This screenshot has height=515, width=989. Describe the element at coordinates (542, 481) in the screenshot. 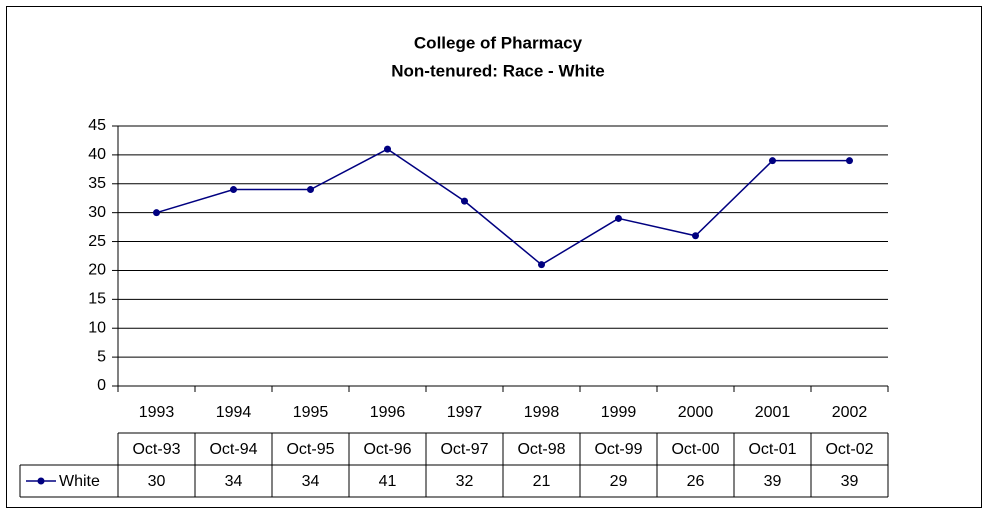

I see `table-value: 21` at that location.